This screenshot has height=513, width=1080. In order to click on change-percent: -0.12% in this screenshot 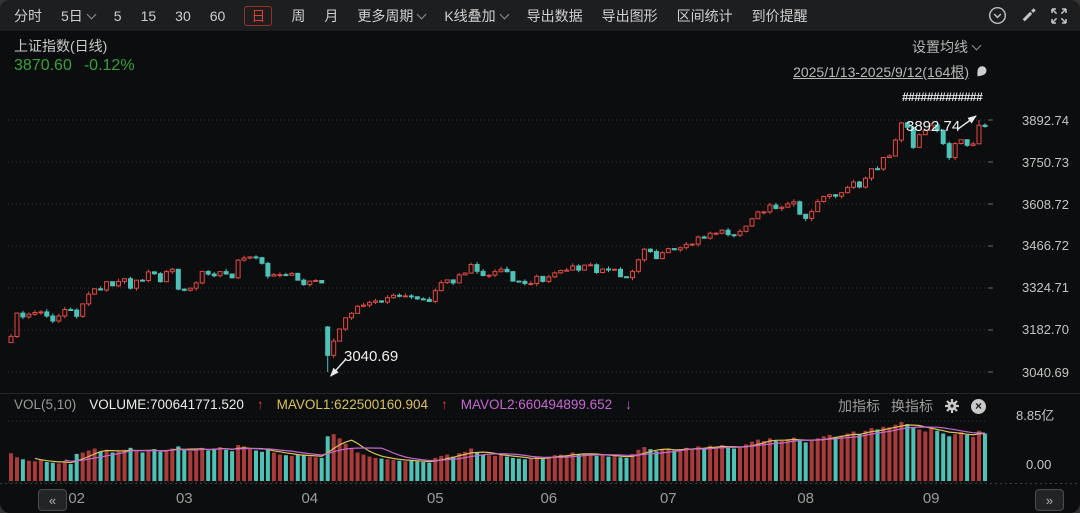, I will do `click(109, 65)`.